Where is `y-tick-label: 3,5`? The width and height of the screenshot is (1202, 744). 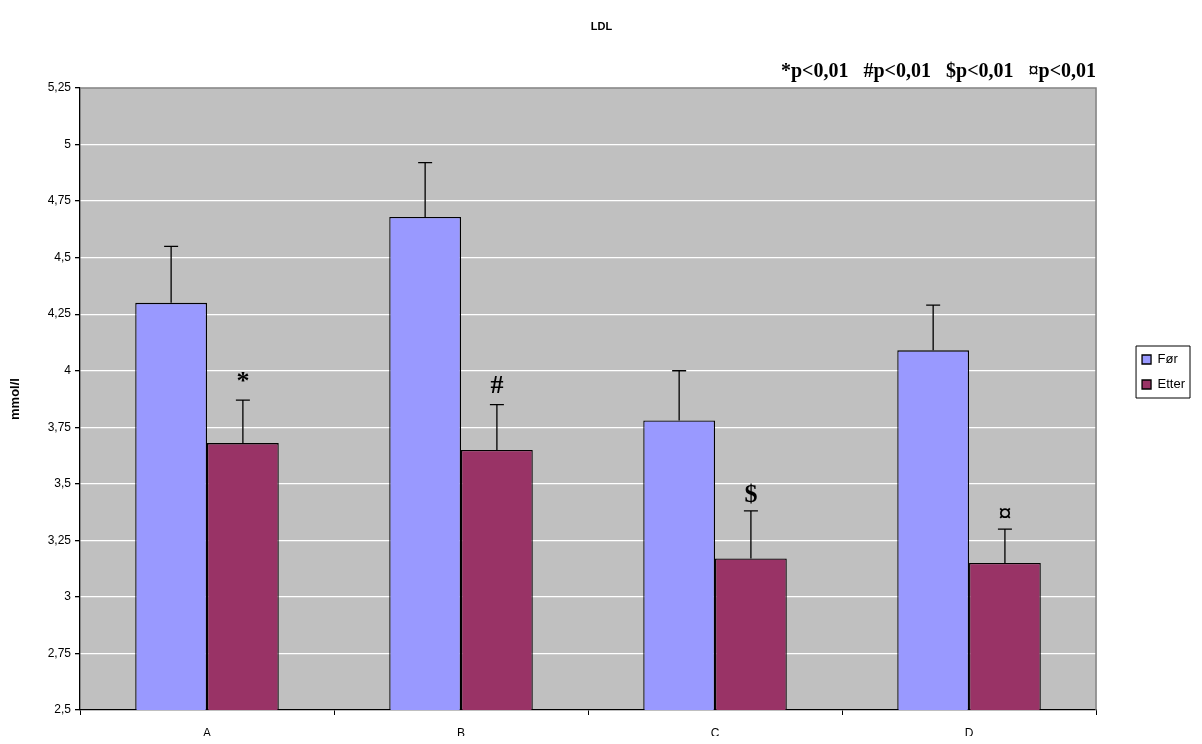
y-tick-label: 3,5 is located at coordinates (63, 483).